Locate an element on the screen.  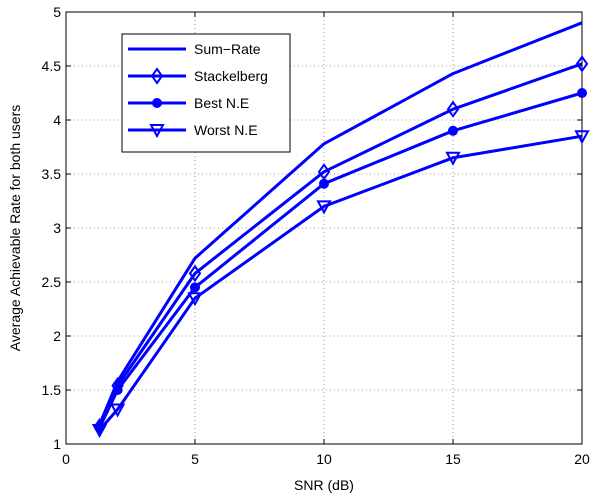
y-tick-label: 5 is located at coordinates (57, 12).